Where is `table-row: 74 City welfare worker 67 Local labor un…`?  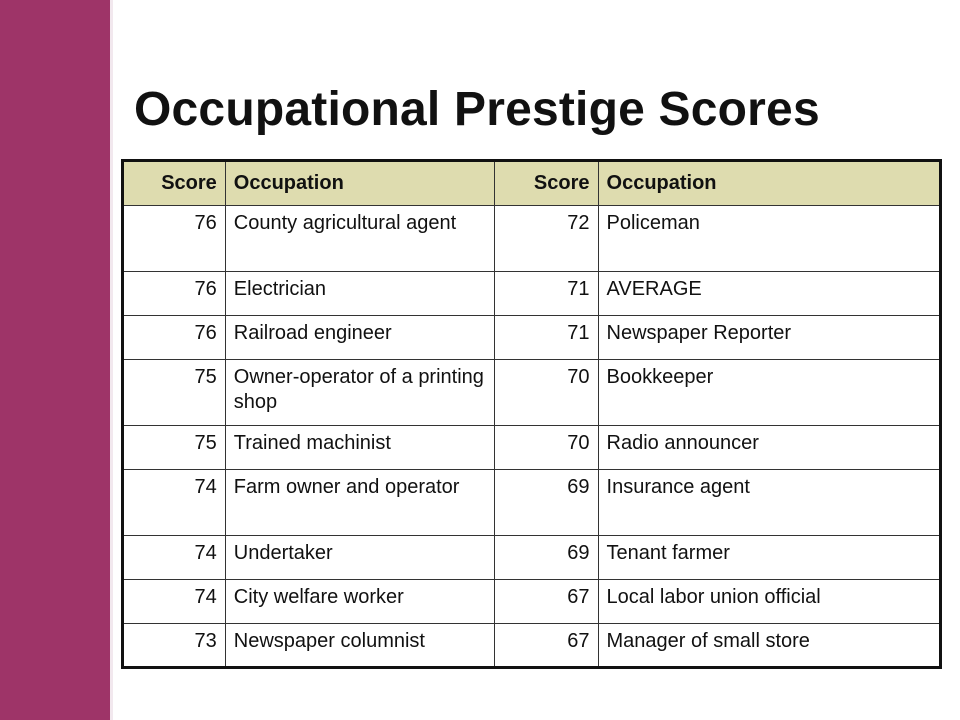 table-row: 74 City welfare worker 67 Local labor un… is located at coordinates (532, 601).